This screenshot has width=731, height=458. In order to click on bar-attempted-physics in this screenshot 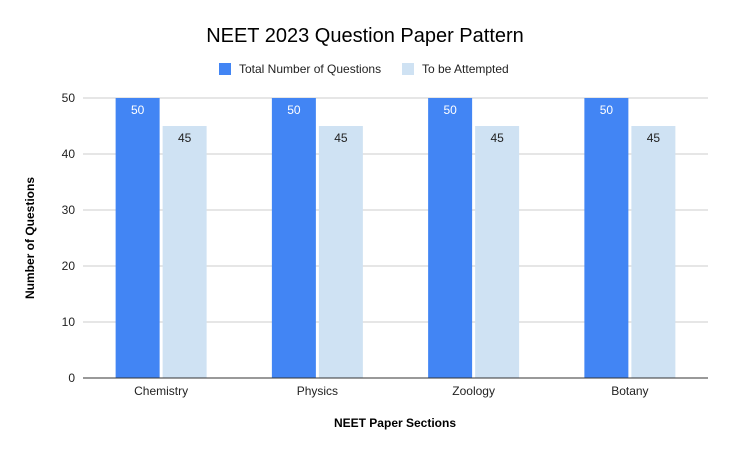, I will do `click(340, 252)`.